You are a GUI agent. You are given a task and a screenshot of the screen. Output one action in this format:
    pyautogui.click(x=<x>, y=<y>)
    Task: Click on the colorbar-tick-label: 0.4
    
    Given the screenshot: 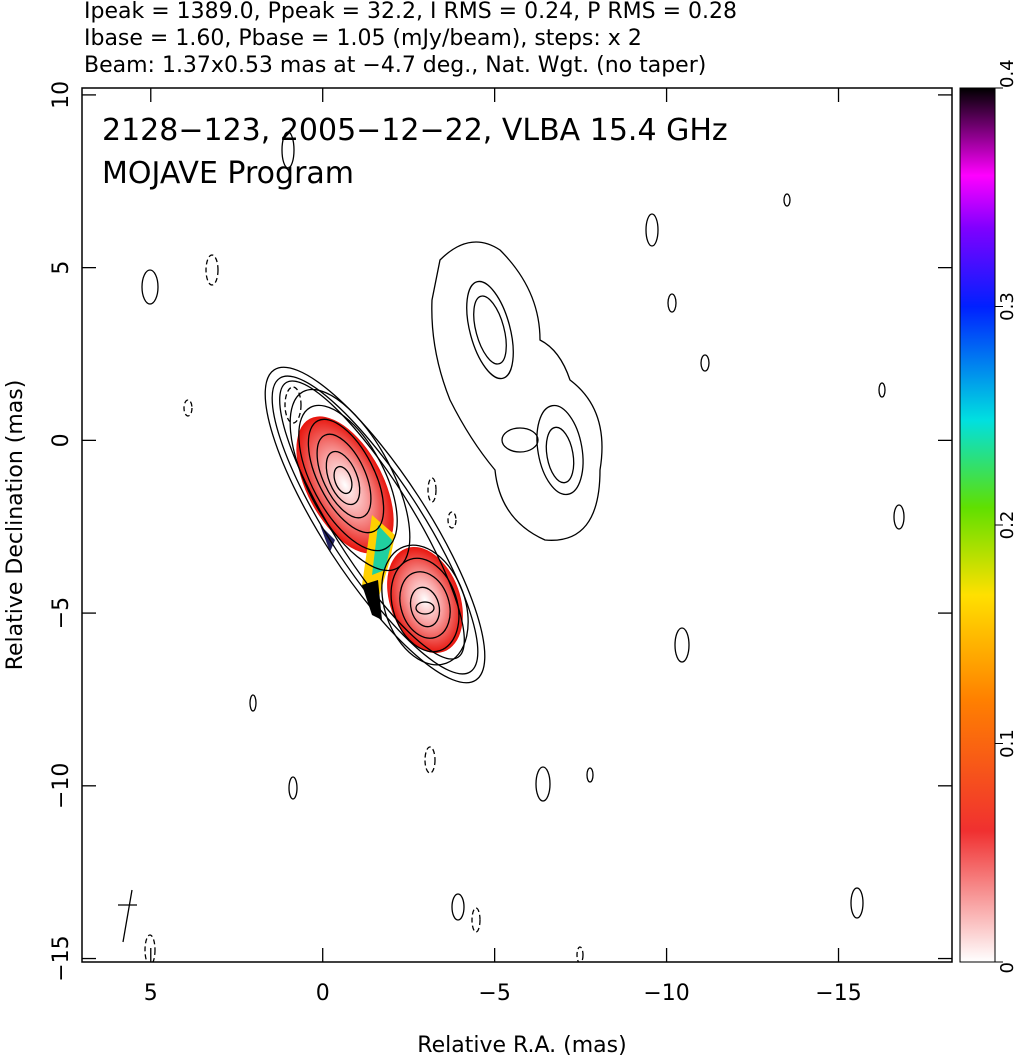 What is the action you would take?
    pyautogui.click(x=1007, y=73)
    